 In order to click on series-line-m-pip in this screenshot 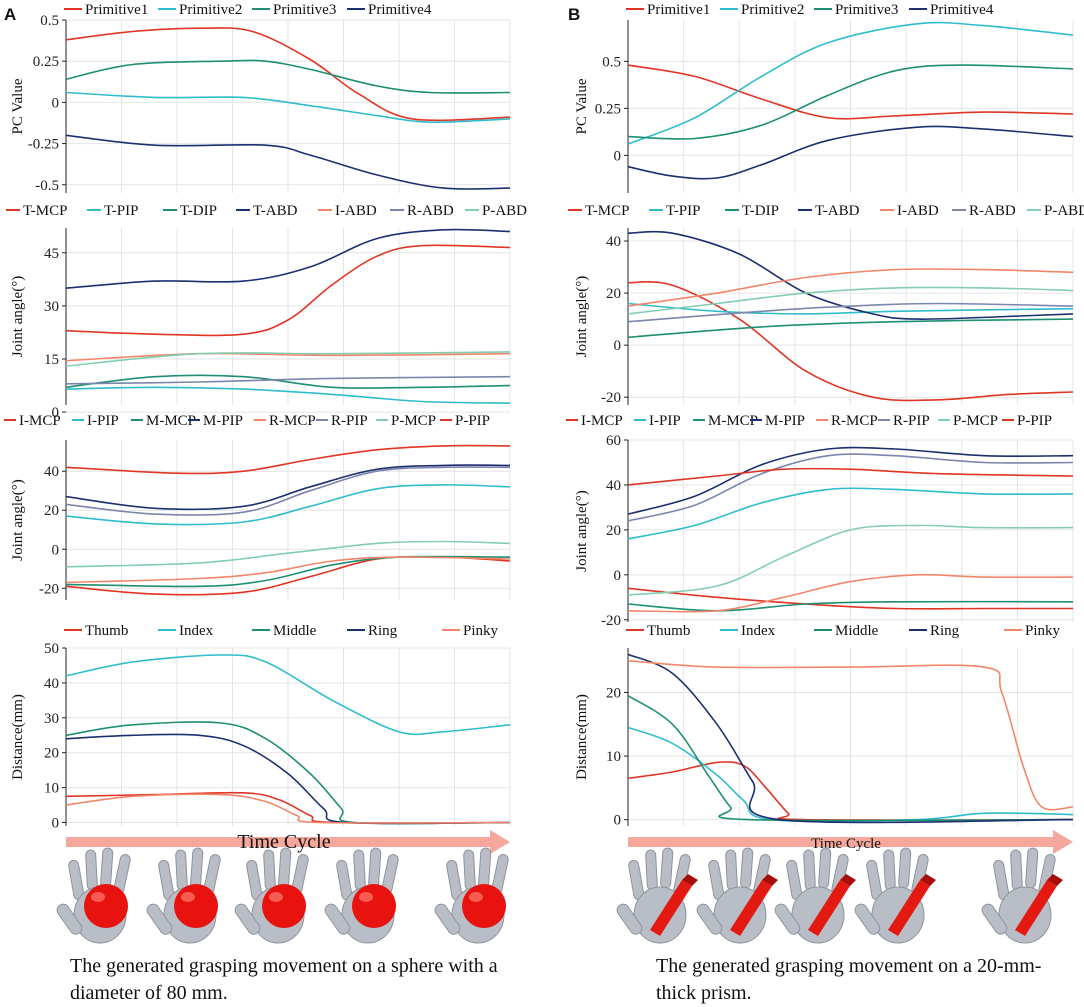, I will do `click(288, 487)`.